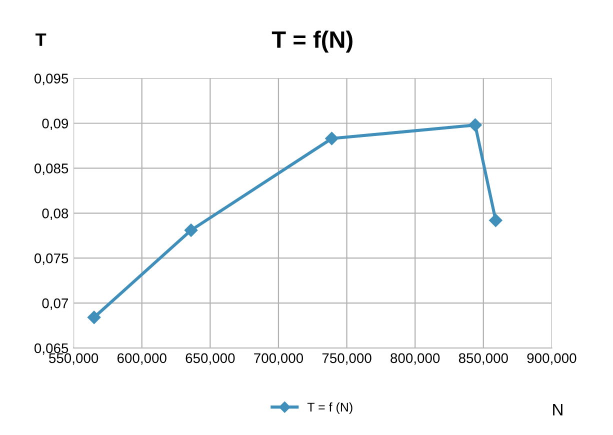 This screenshot has height=435, width=613. I want to click on y-tick-label: 0,085, so click(51, 170).